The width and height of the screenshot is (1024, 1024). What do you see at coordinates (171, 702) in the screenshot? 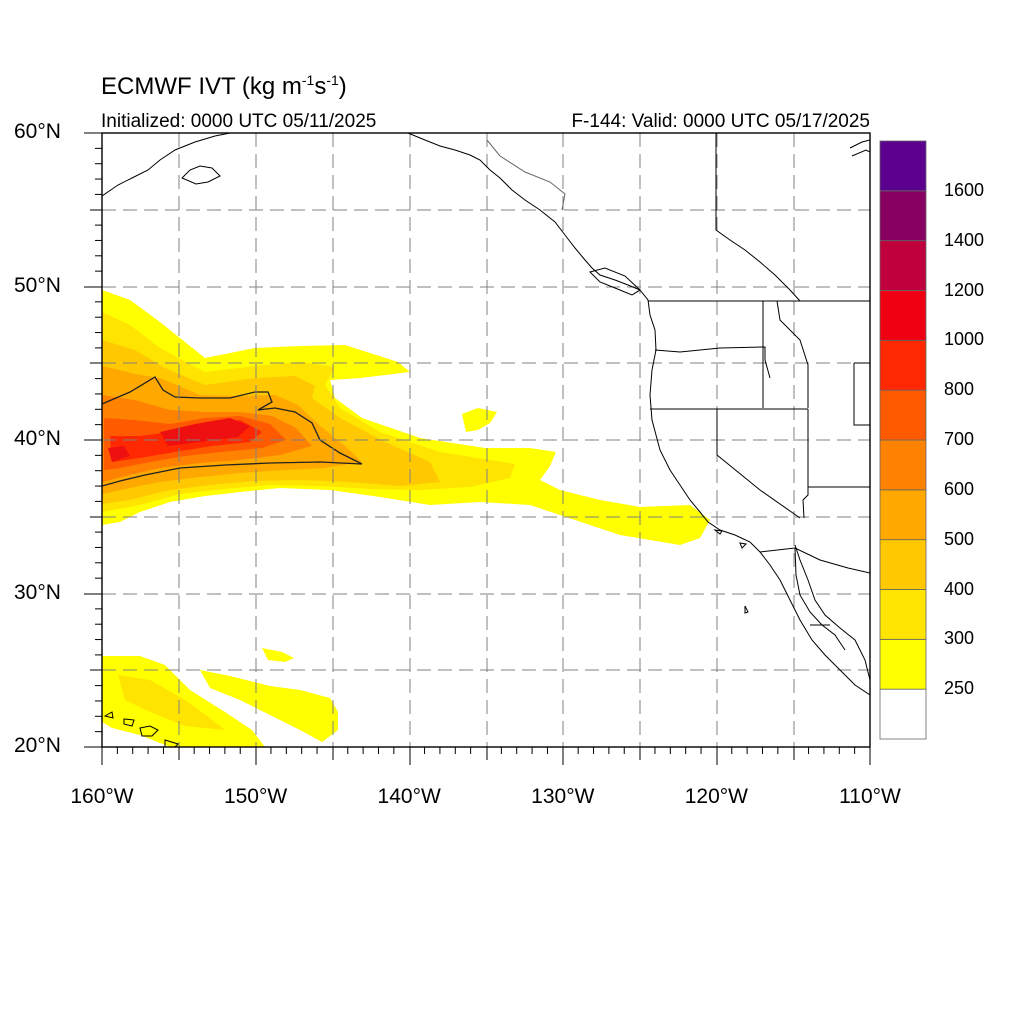
I see `ivt-band-300-south` at bounding box center [171, 702].